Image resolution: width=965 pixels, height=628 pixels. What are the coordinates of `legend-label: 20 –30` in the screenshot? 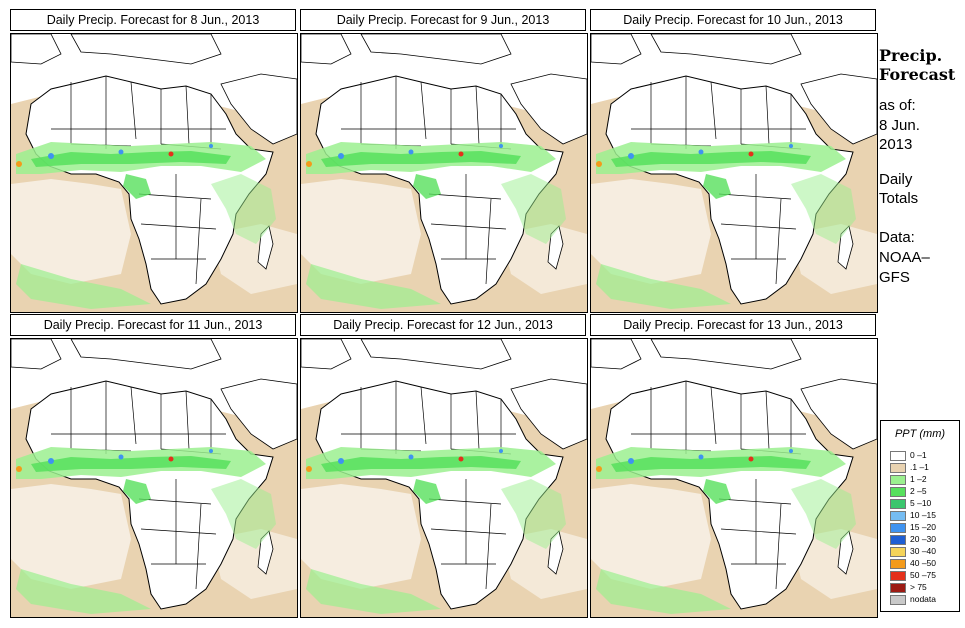 It's located at (923, 539).